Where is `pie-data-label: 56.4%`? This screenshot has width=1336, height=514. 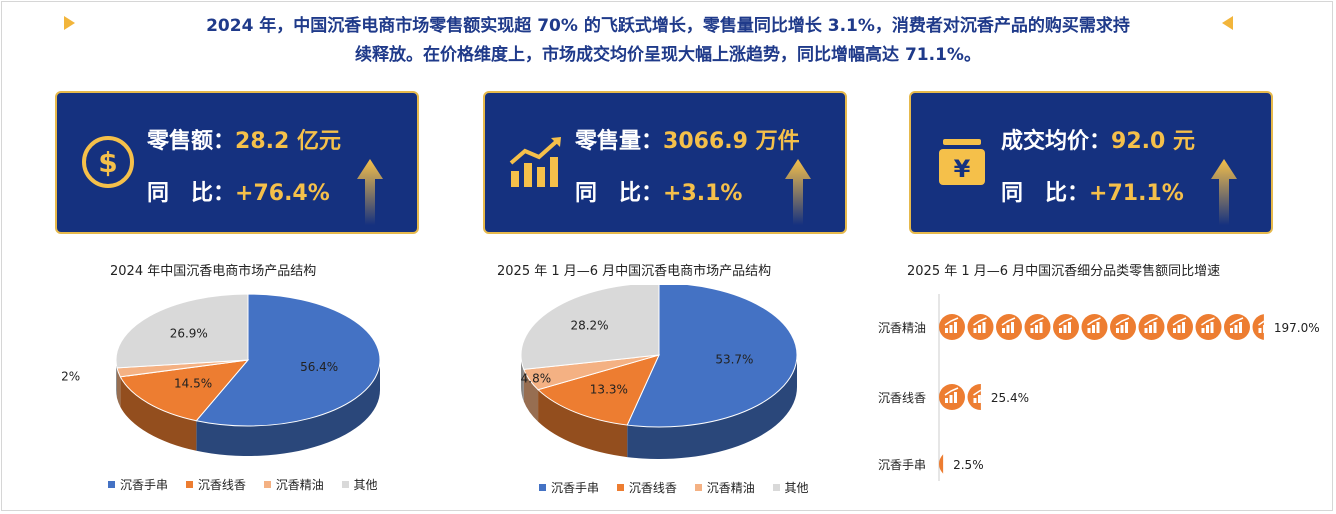 pie-data-label: 56.4% is located at coordinates (319, 367).